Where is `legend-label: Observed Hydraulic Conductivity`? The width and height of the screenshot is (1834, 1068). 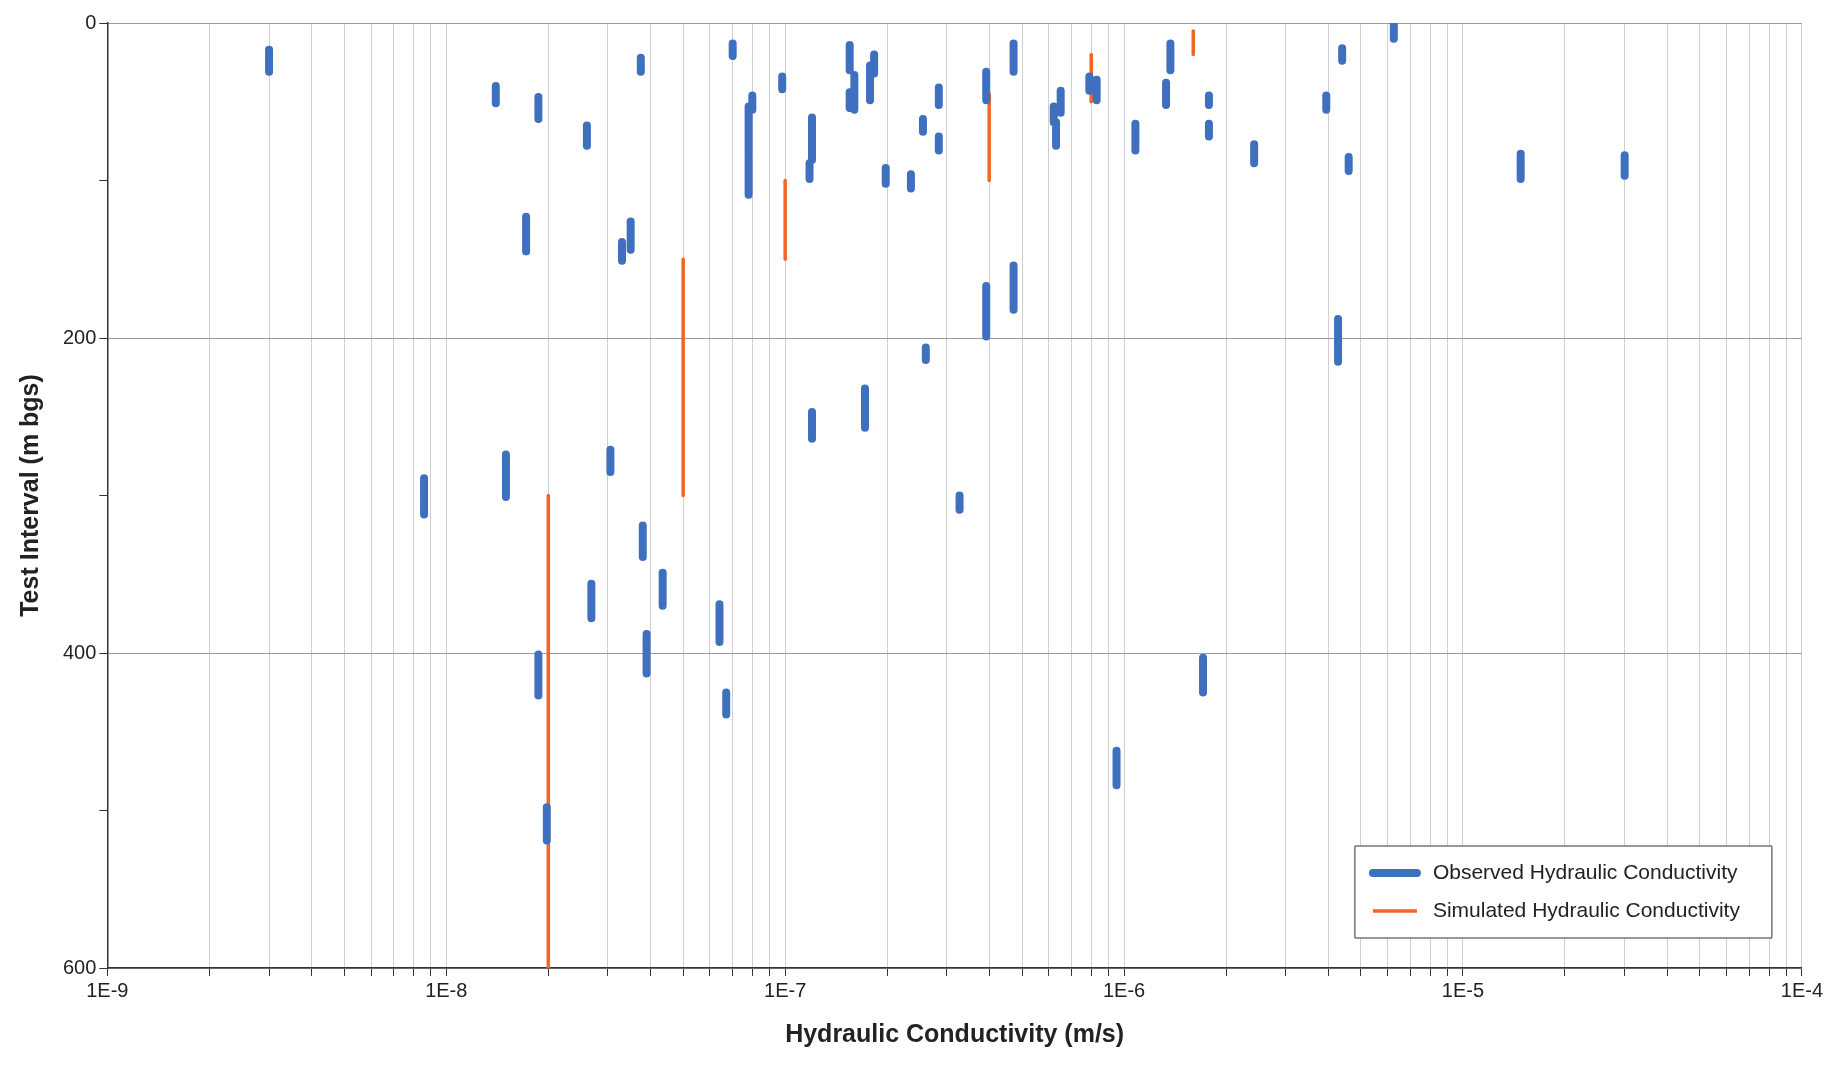 legend-label: Observed Hydraulic Conductivity is located at coordinates (1585, 871).